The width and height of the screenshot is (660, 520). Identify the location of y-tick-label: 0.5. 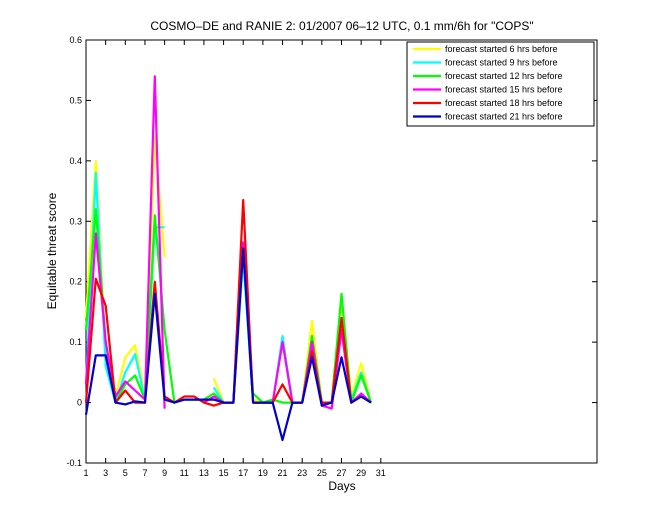
(75, 100).